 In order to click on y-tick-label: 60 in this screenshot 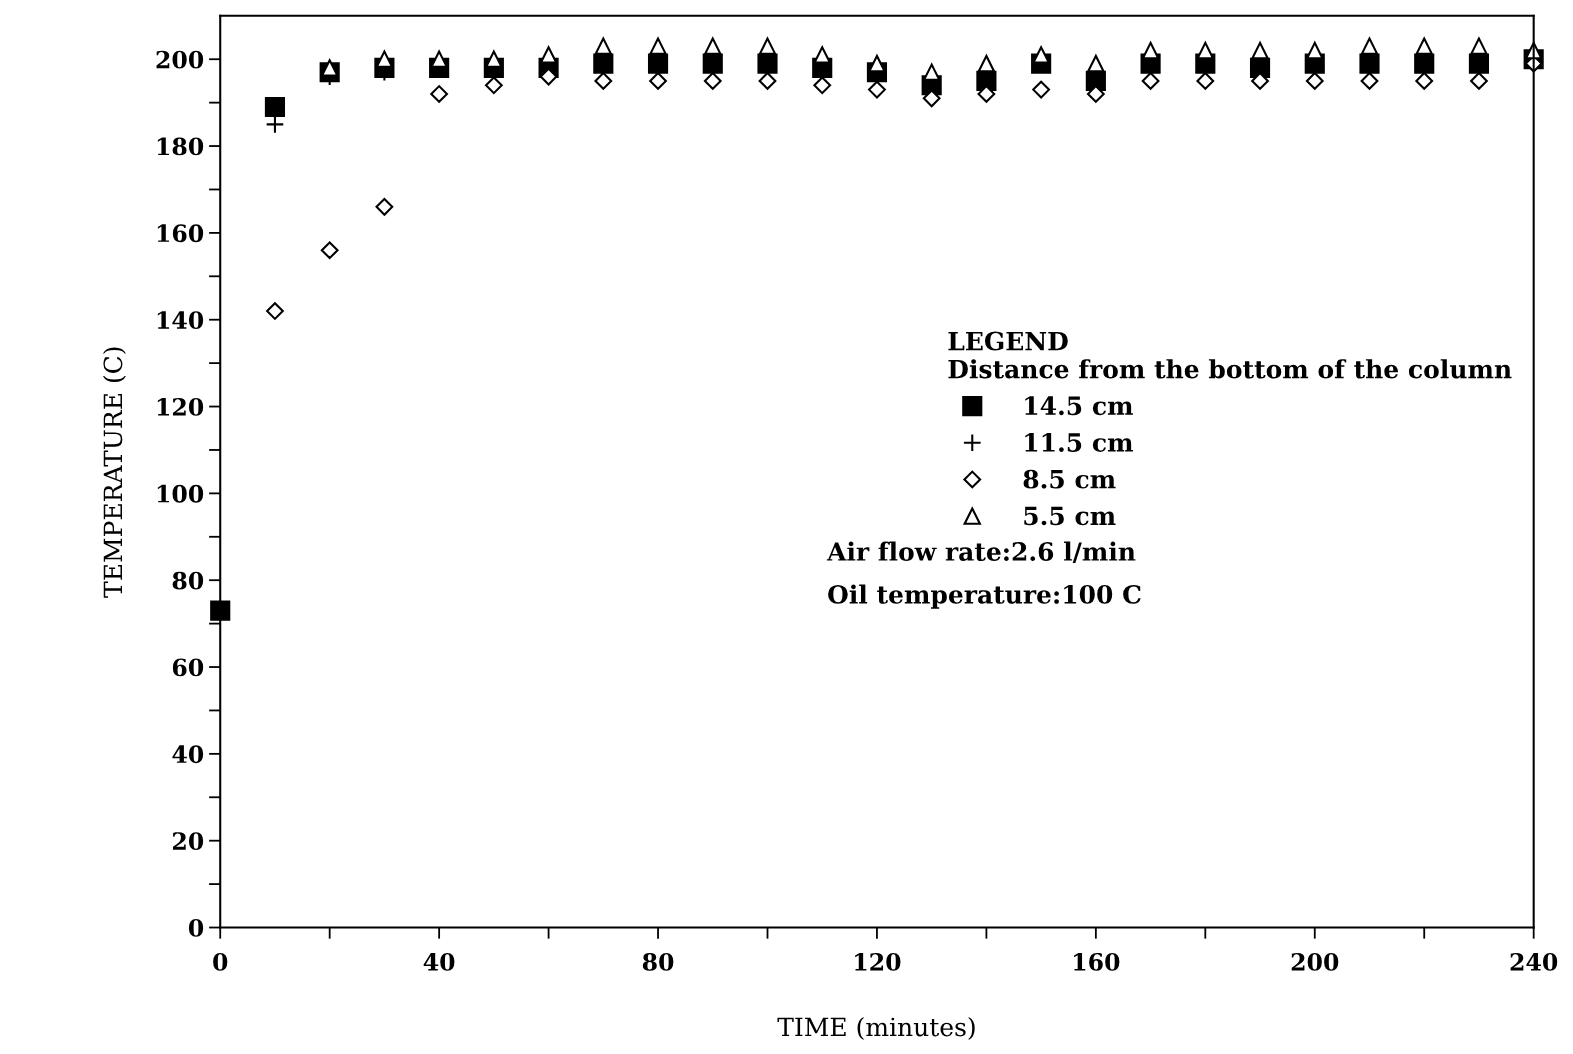, I will do `click(188, 667)`.